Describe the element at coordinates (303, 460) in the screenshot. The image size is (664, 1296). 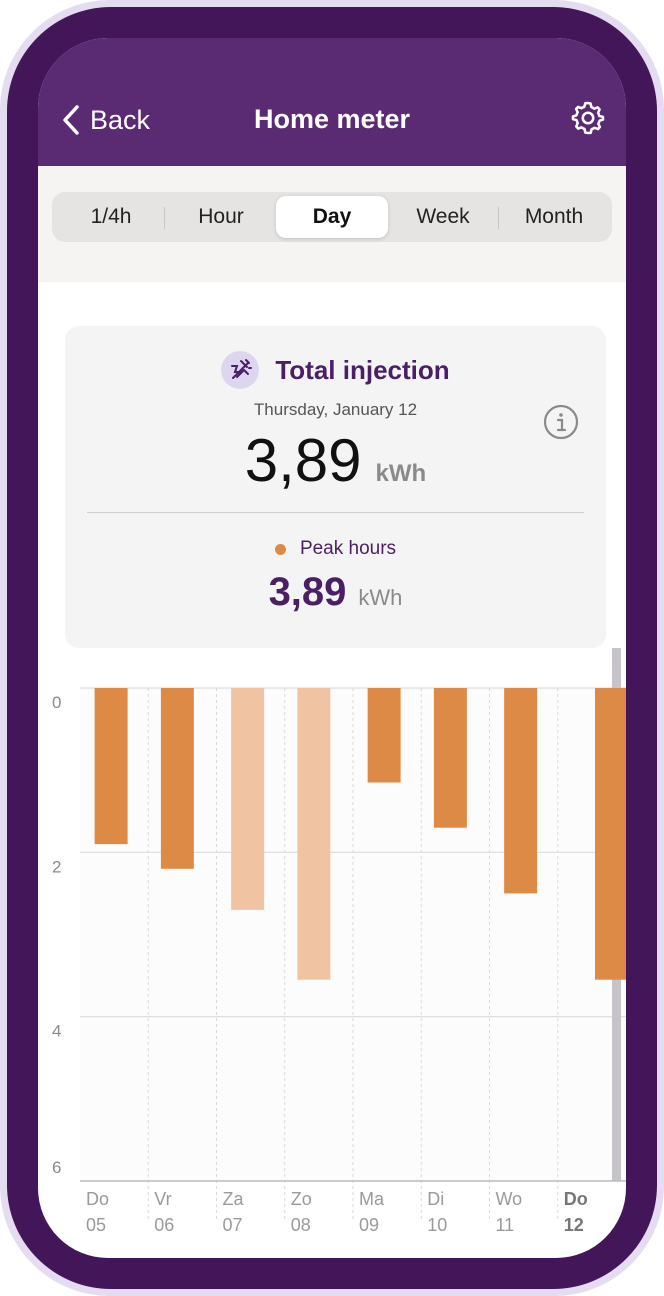
I see `total-value: 3,89` at that location.